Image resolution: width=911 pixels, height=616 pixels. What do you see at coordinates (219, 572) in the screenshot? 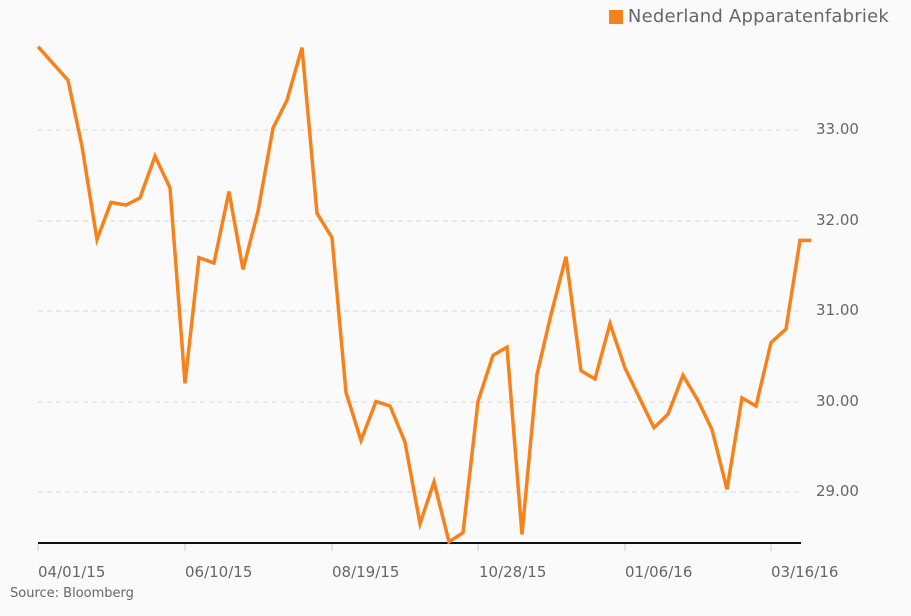
I see `x-tick-label: 06/10/15` at bounding box center [219, 572].